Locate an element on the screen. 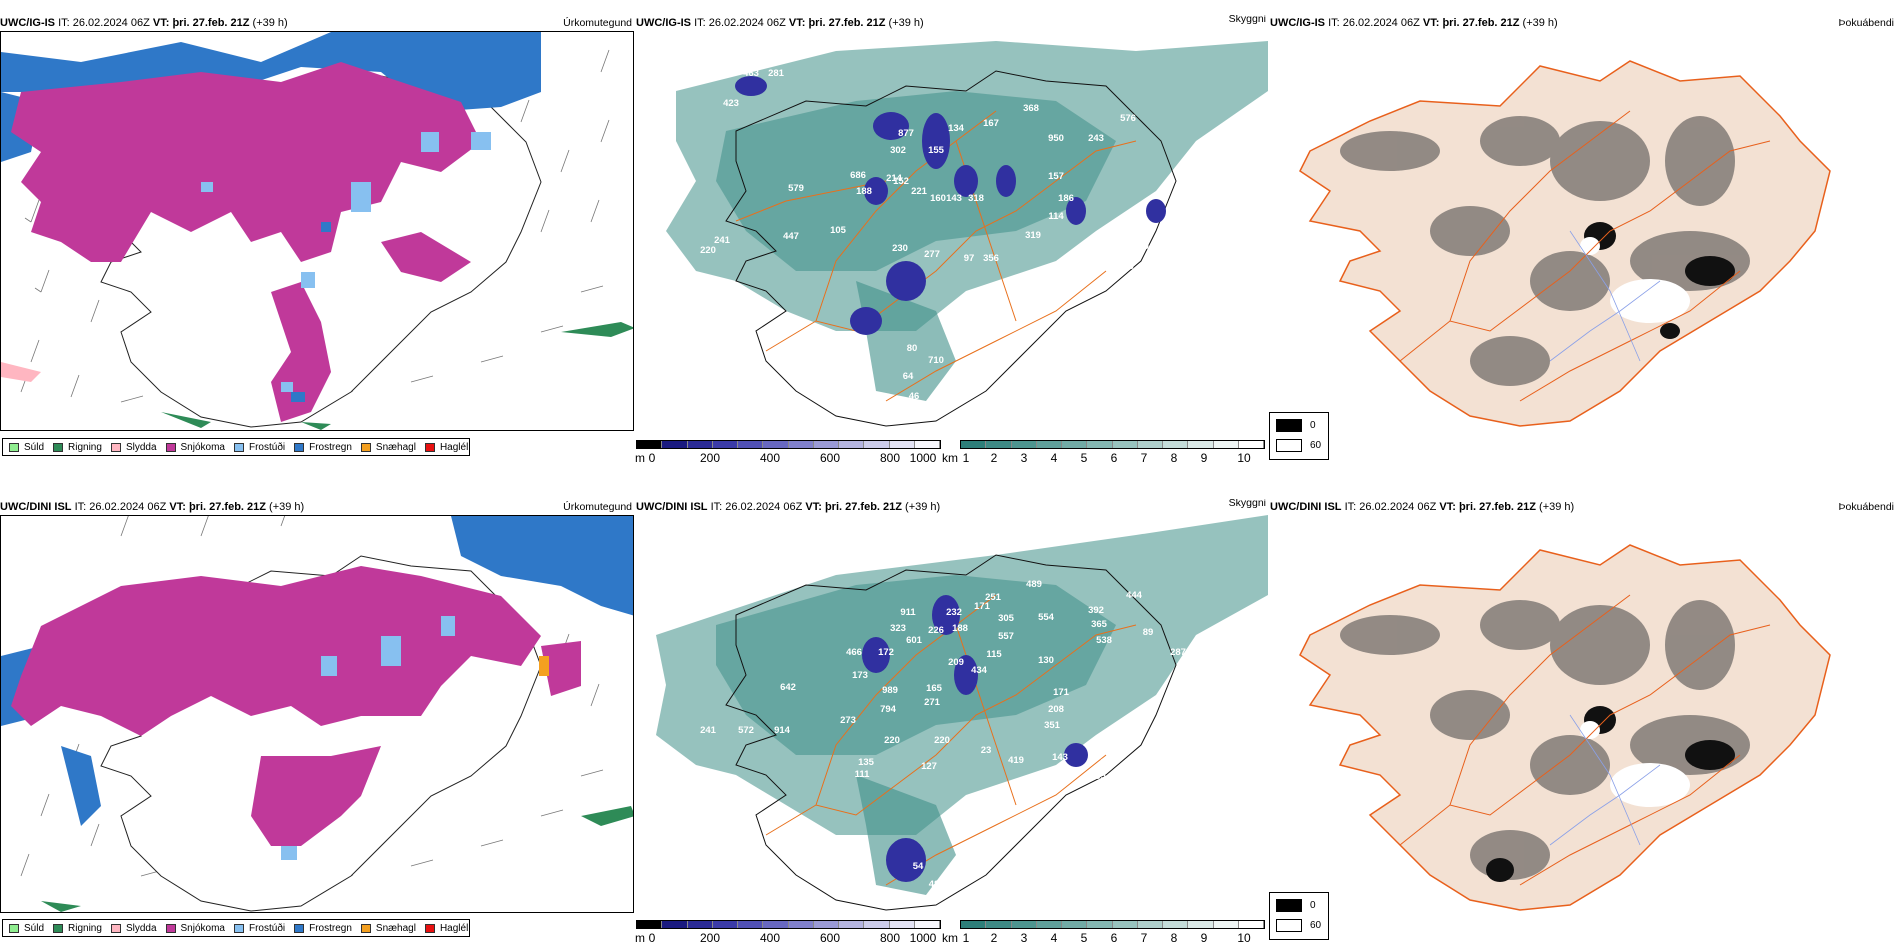 The width and height of the screenshot is (1900, 950). snow-area is located at coordinates (246, 162).